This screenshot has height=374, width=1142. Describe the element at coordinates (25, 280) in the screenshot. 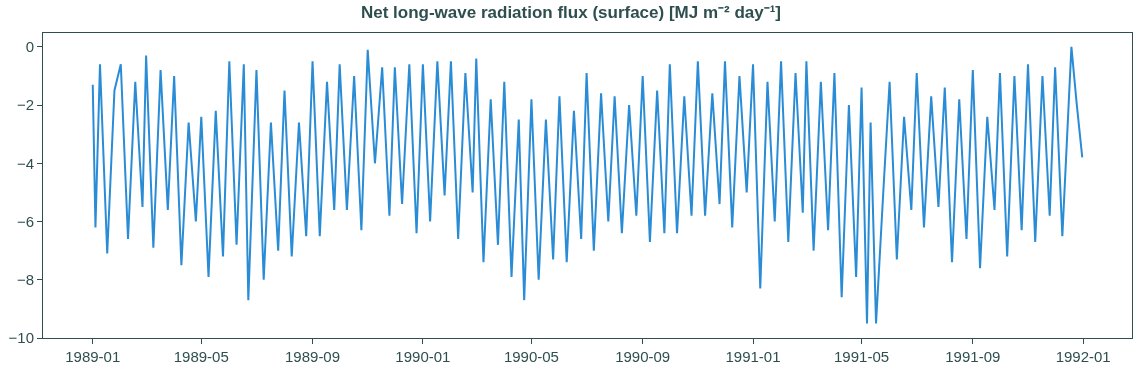

I see `y-tick-label: −8` at that location.